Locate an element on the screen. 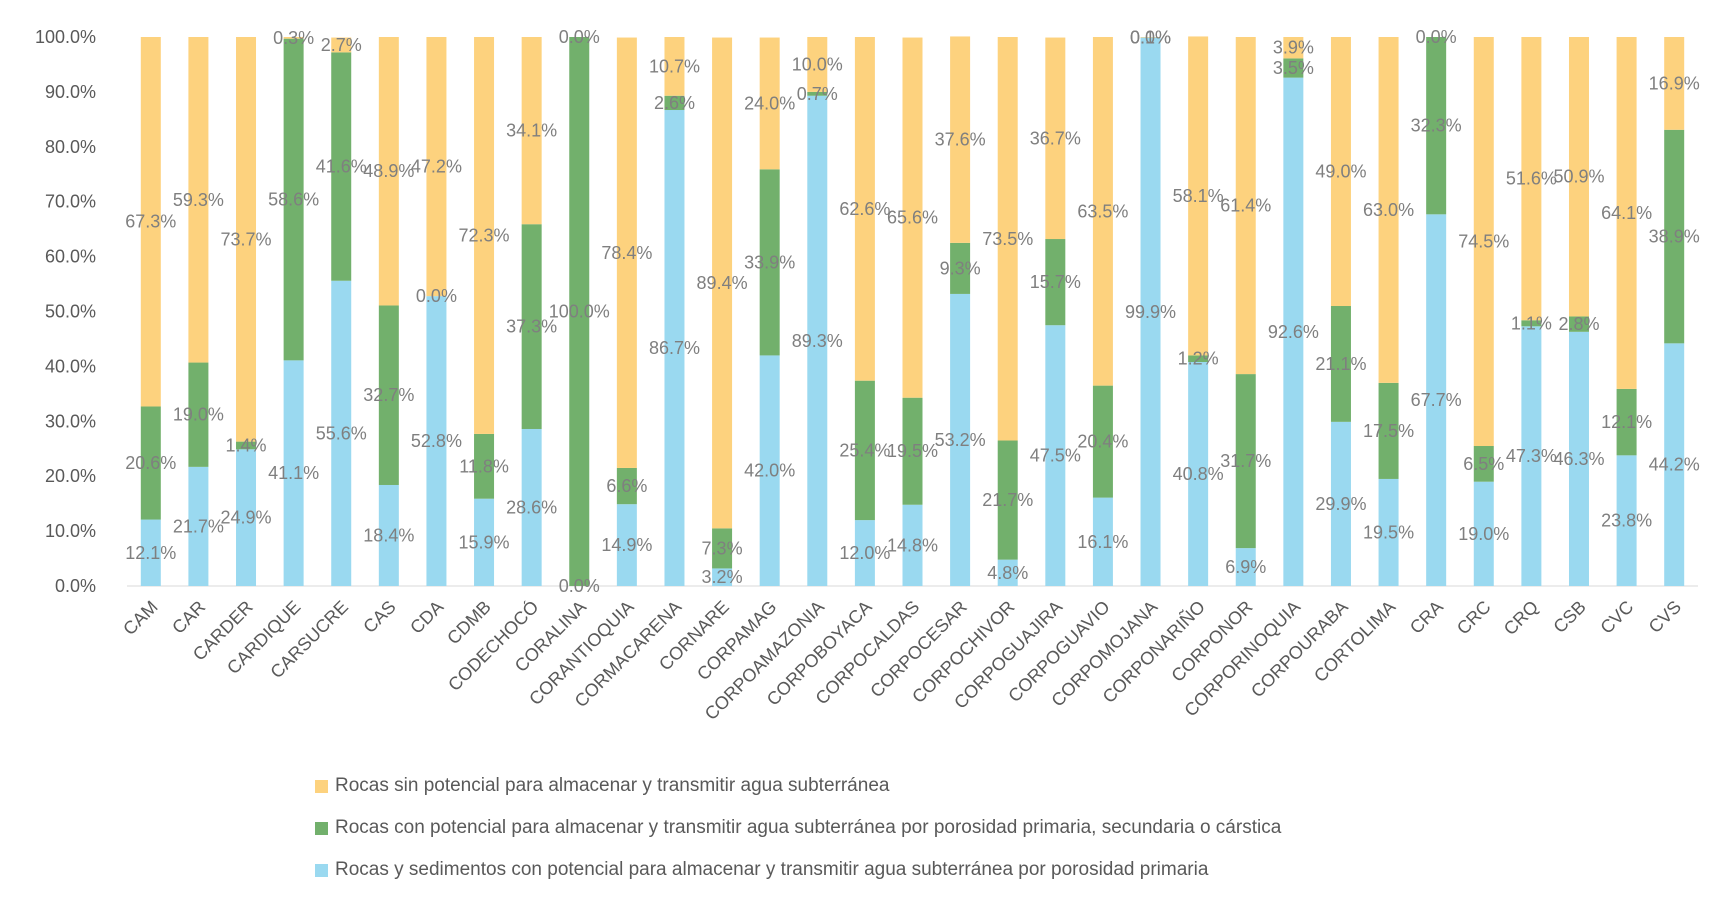 The height and width of the screenshot is (910, 1709). data-label: 63.5% is located at coordinates (1102, 211).